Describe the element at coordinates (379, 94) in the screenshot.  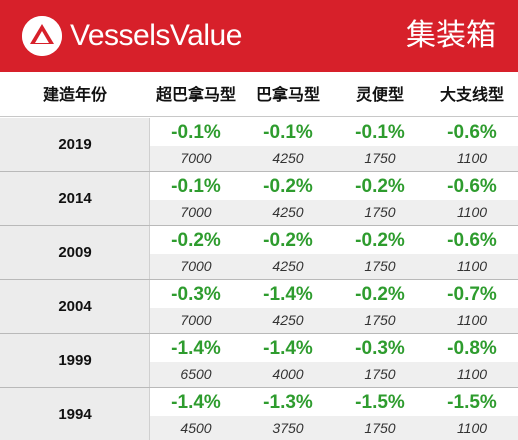
I see `column-header-handy: 灵便型` at that location.